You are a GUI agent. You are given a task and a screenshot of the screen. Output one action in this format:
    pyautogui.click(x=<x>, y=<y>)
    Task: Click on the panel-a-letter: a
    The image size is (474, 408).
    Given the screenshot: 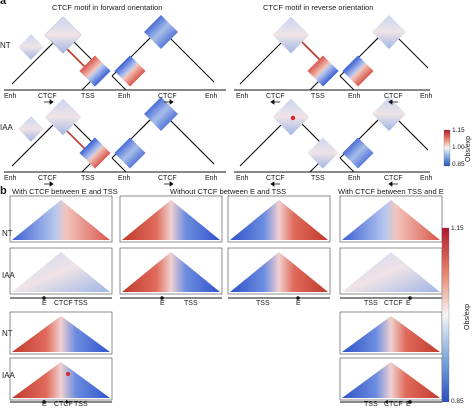 What is the action you would take?
    pyautogui.click(x=3, y=3)
    